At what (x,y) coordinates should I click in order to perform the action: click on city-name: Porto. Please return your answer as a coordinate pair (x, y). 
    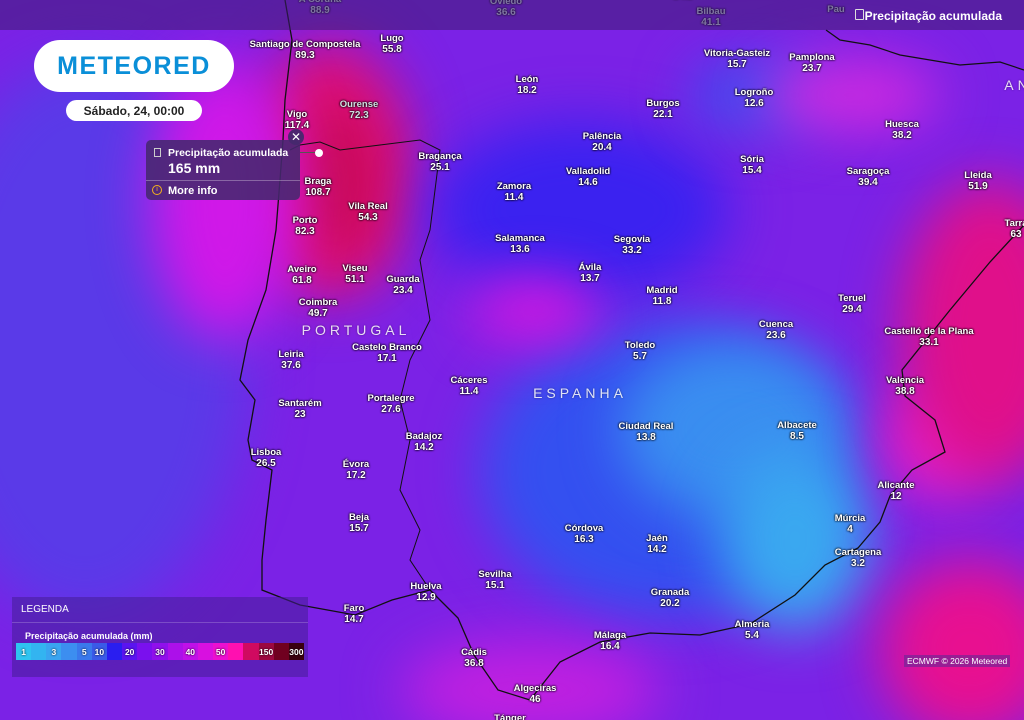
    Looking at the image, I should click on (305, 220).